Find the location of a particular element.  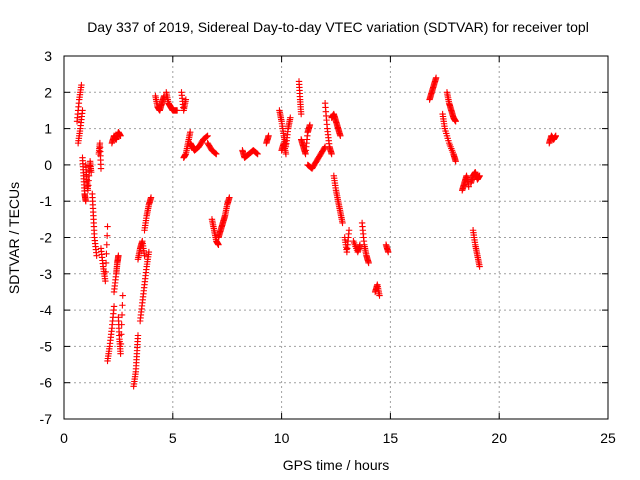

x-tick-label: 10 is located at coordinates (282, 438).